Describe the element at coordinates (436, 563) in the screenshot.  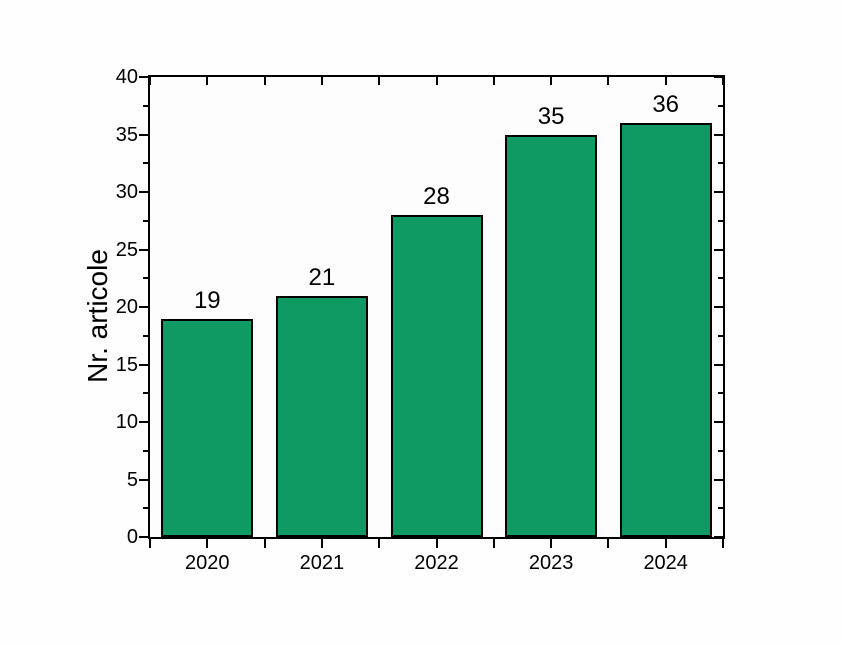
I see `x-tick-label: 2022` at that location.